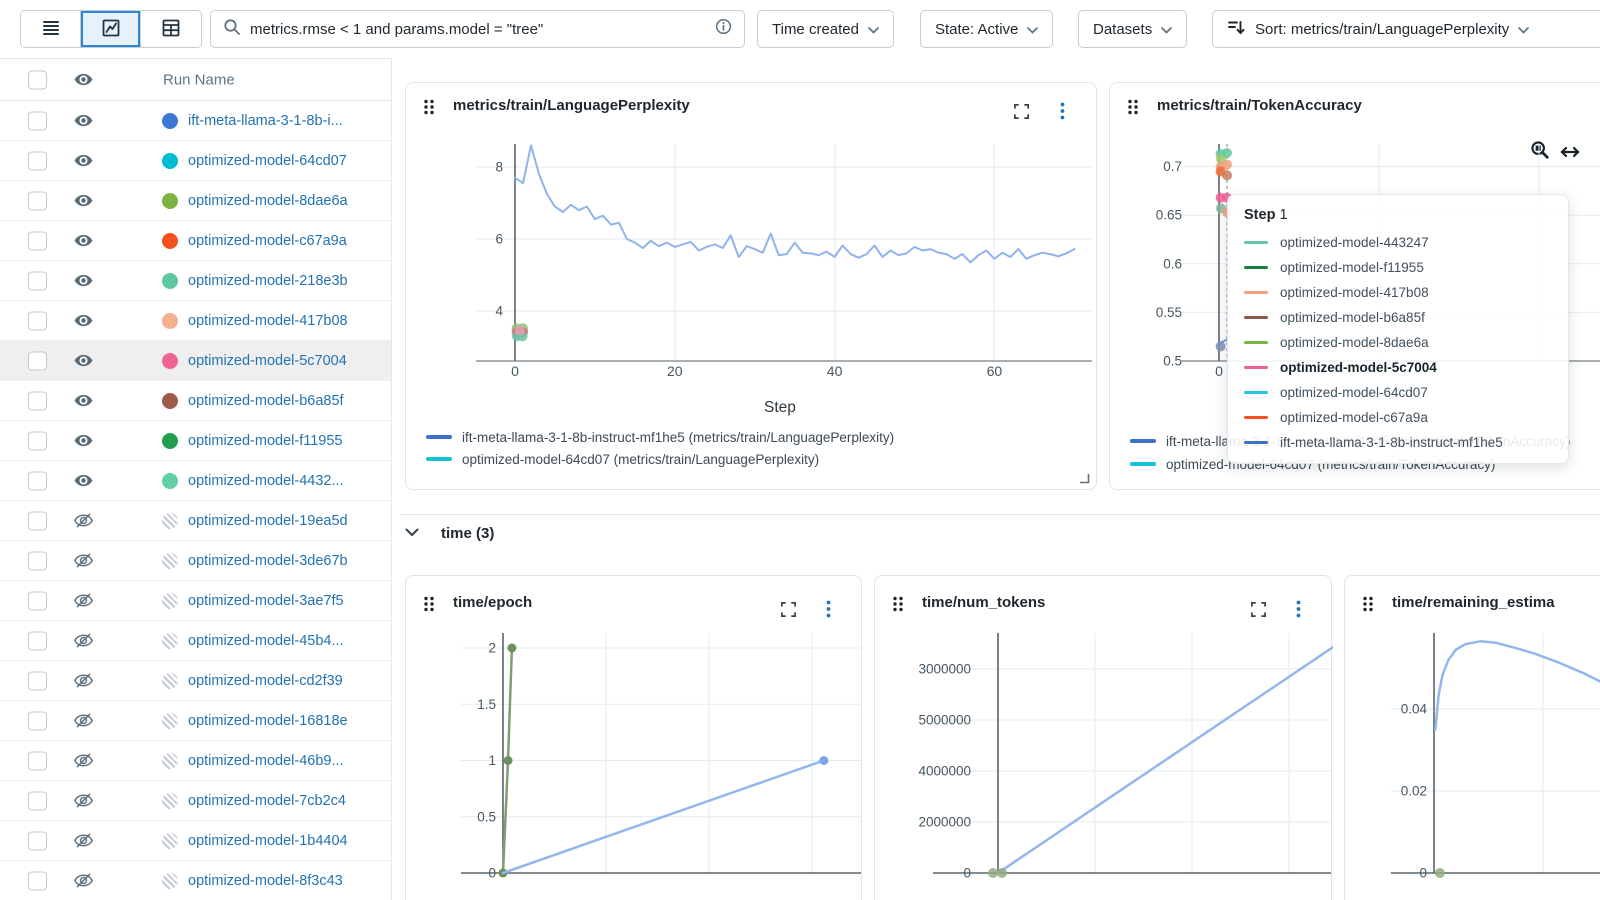 This screenshot has width=1600, height=900. What do you see at coordinates (268, 320) in the screenshot?
I see `run-name-link: optimized-model-417b08` at bounding box center [268, 320].